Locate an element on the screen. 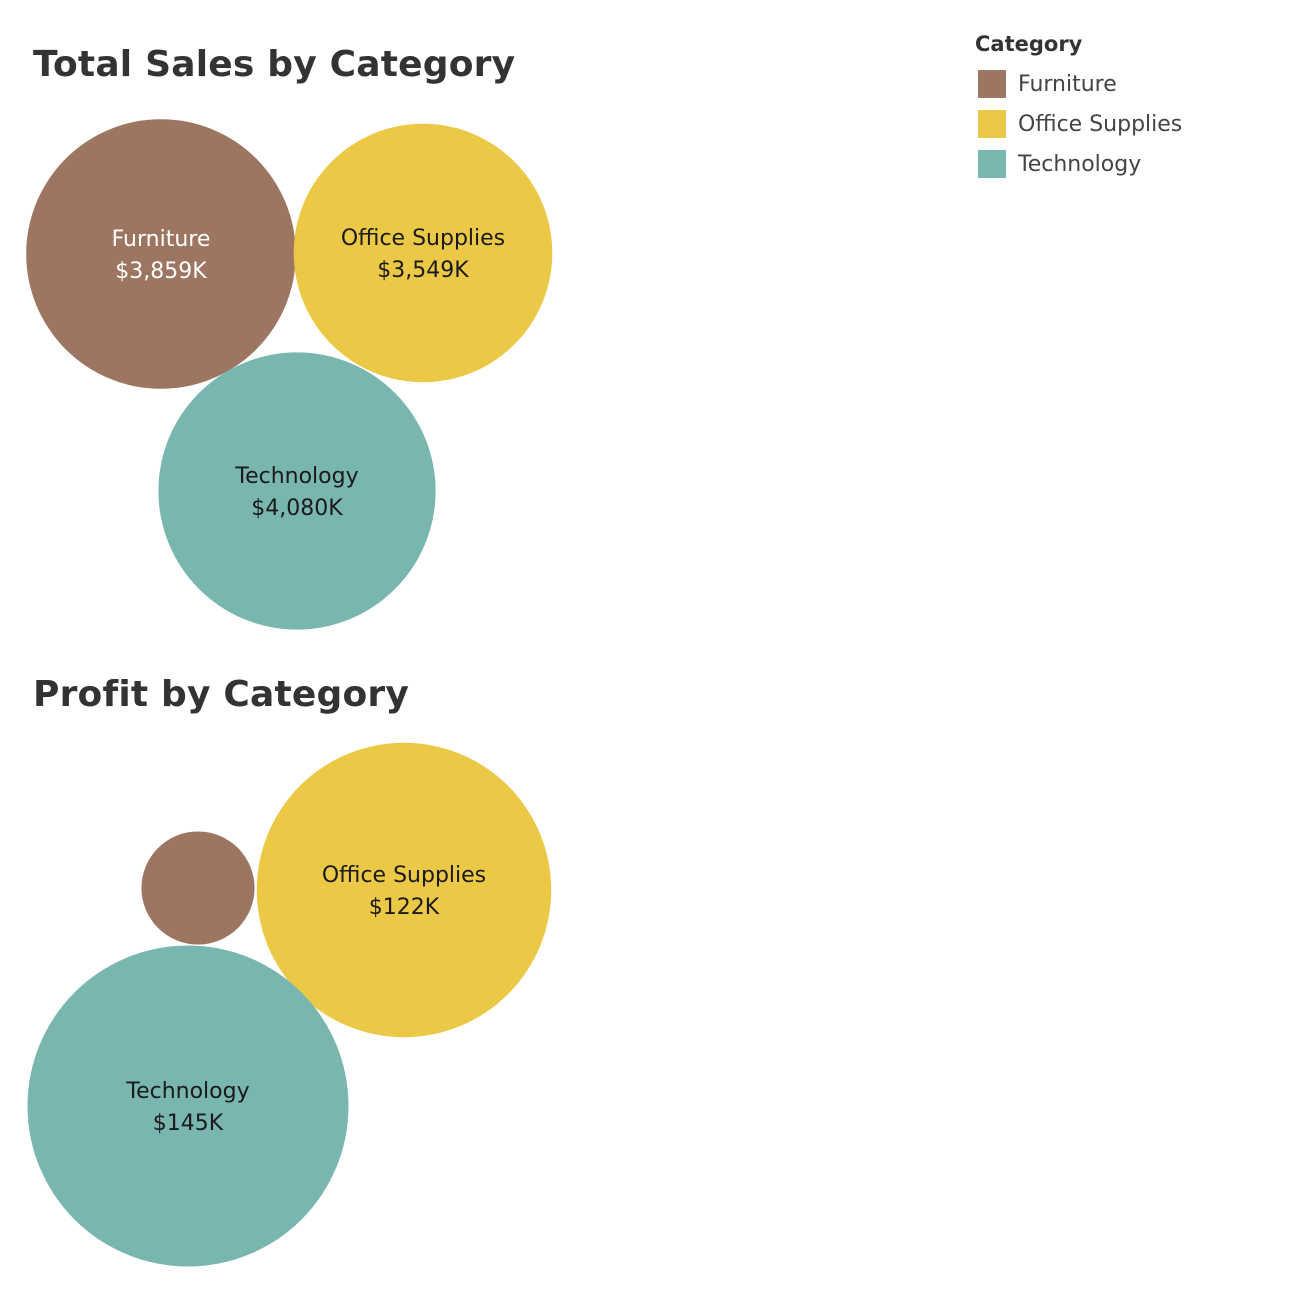 Image resolution: width=1300 pixels, height=1292 pixels. legend-title: Category is located at coordinates (1029, 44).